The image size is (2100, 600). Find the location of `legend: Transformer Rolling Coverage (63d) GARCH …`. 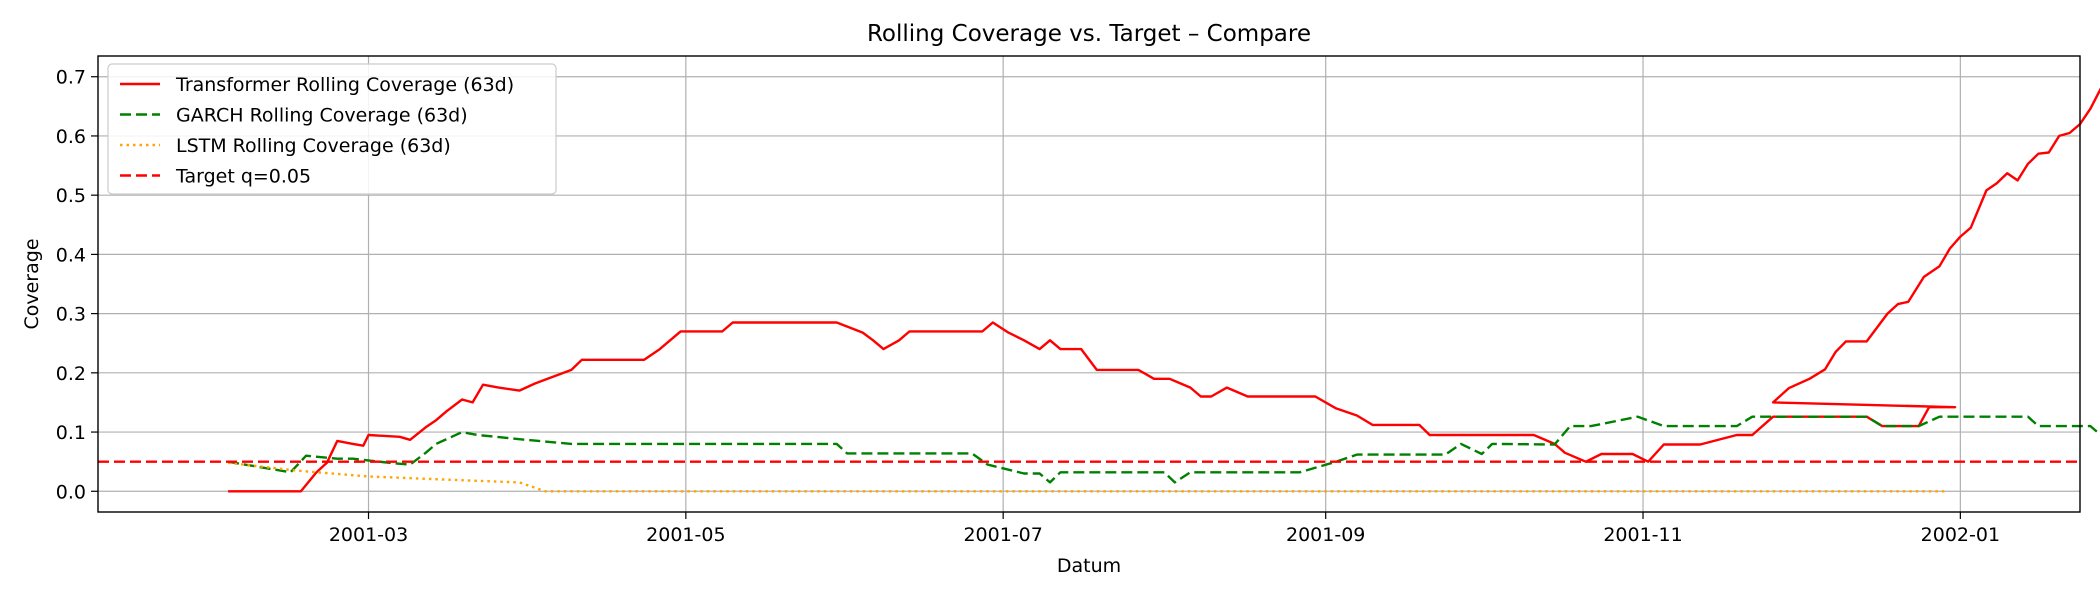

legend: Transformer Rolling Coverage (63d) GARCH … is located at coordinates (332, 129).